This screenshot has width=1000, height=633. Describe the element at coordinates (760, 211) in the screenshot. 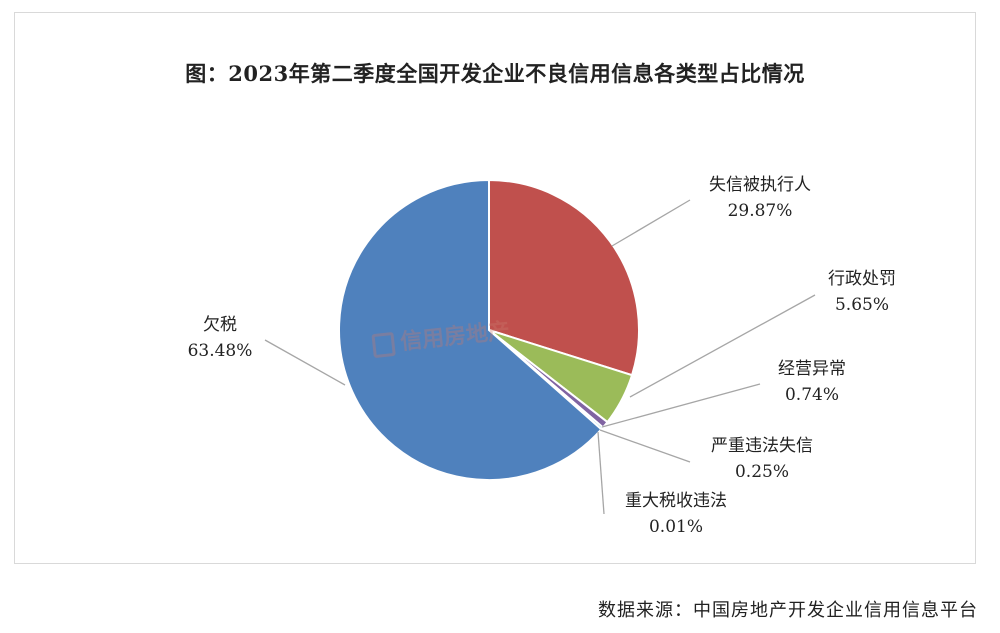

I see `slice-label-value-0: 29.87%` at that location.